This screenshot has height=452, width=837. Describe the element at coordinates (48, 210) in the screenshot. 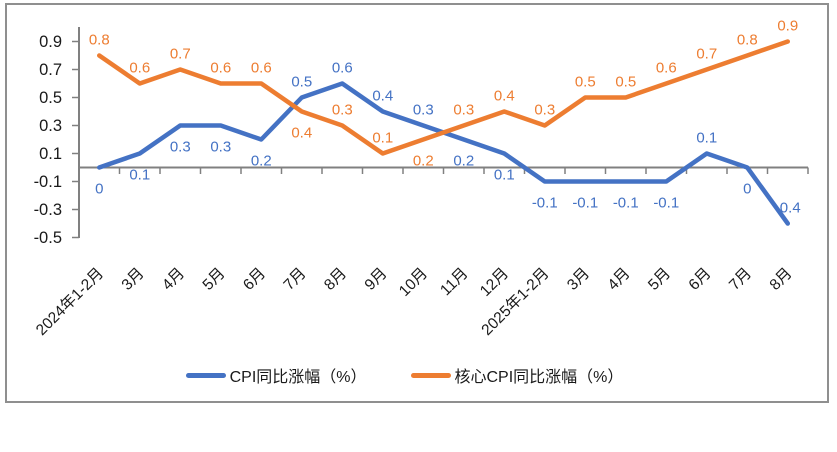

I see `y-axis-tick-label: -0.3` at that location.